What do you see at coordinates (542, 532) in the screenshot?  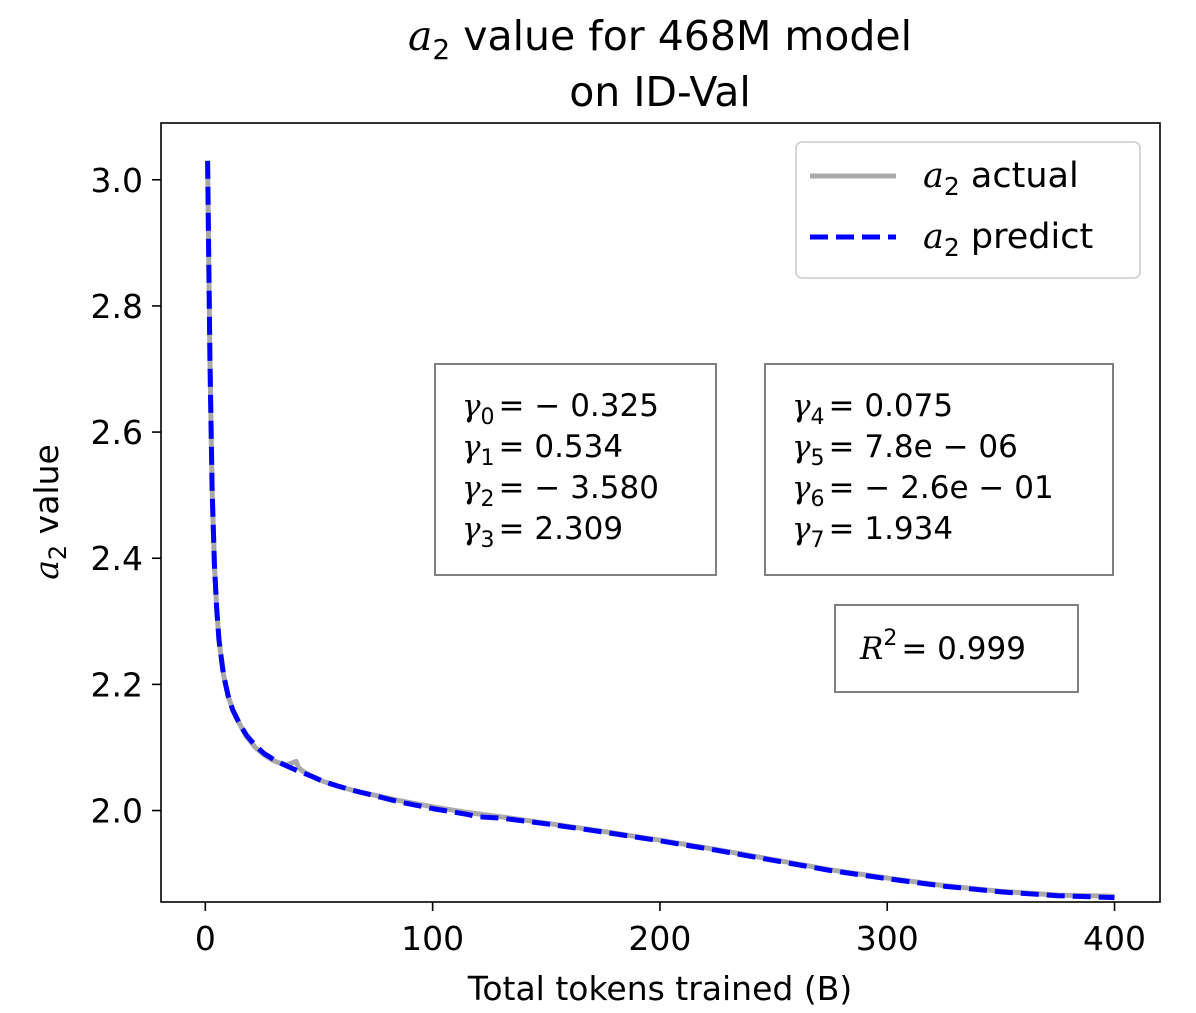 I see `gamma-3: γ3 = 2.309` at bounding box center [542, 532].